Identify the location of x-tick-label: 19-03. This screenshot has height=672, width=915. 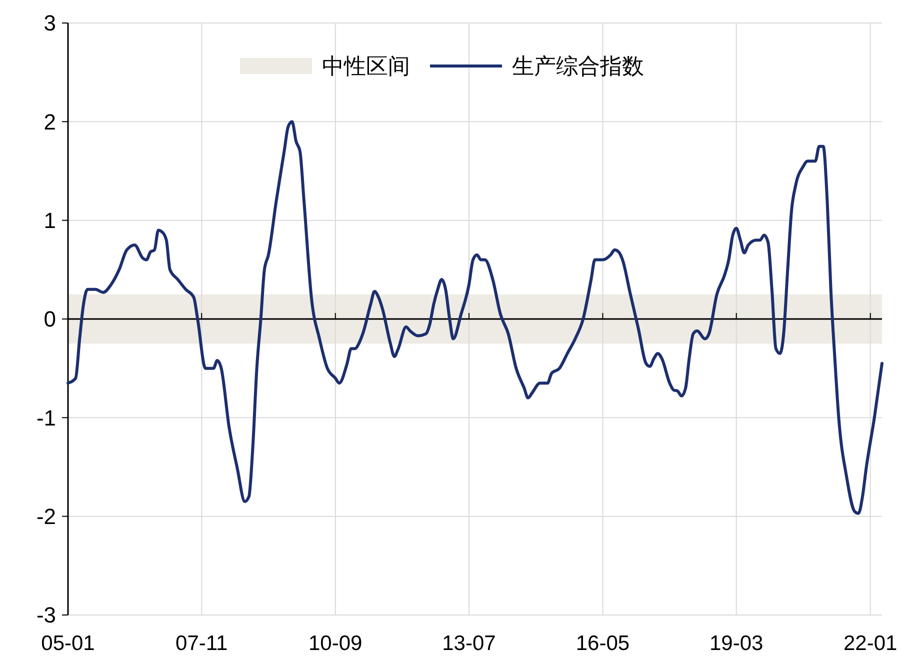
(737, 643).